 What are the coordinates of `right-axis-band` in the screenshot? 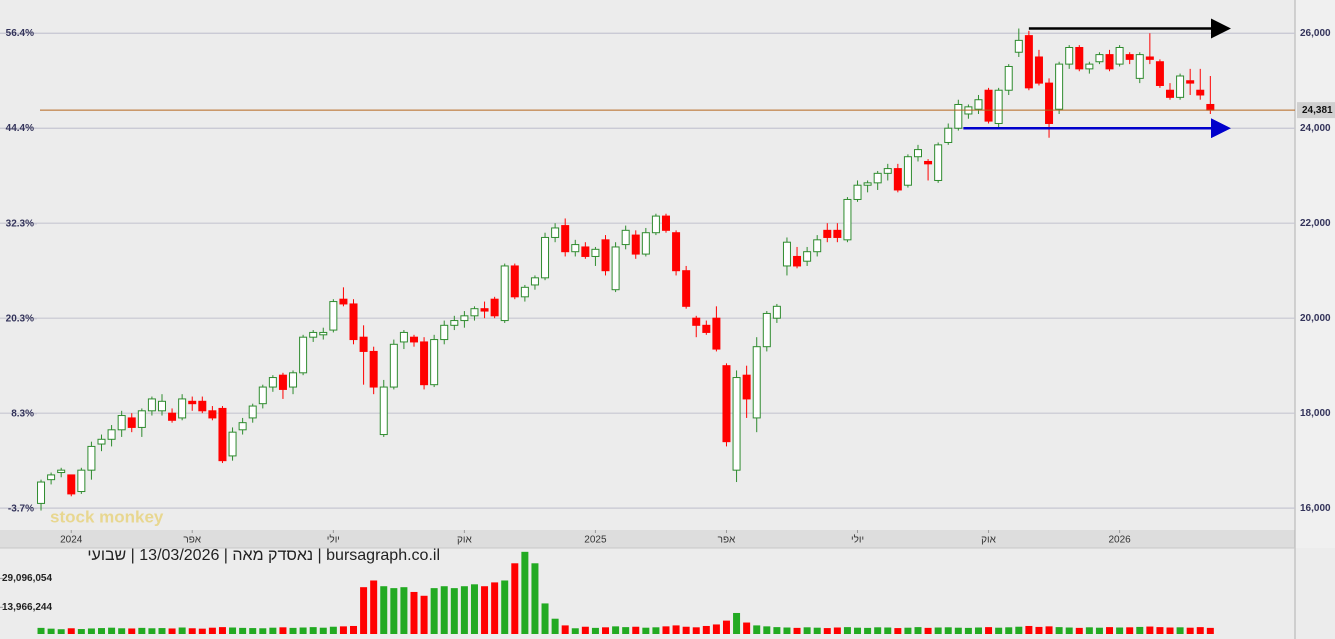 It's located at (1315, 274).